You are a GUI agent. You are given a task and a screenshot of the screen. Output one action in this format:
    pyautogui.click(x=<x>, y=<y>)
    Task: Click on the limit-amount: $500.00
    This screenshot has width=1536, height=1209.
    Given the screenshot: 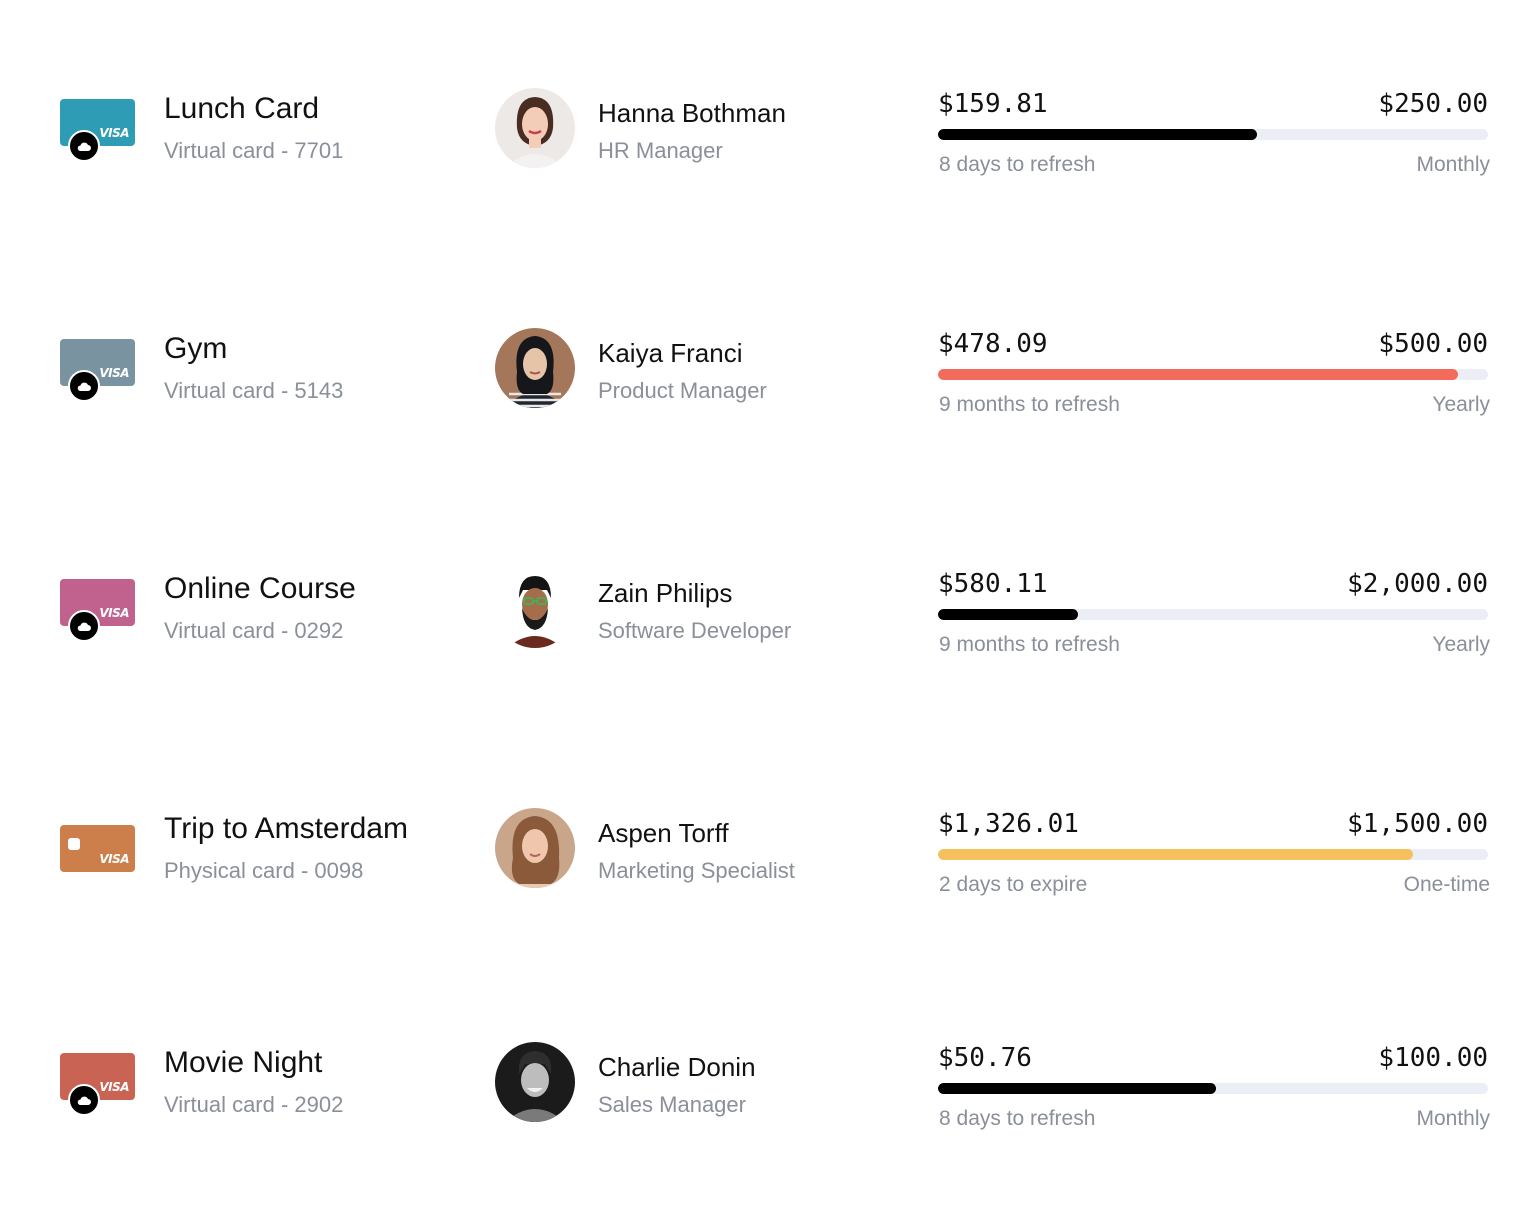 What is the action you would take?
    pyautogui.click(x=1433, y=344)
    